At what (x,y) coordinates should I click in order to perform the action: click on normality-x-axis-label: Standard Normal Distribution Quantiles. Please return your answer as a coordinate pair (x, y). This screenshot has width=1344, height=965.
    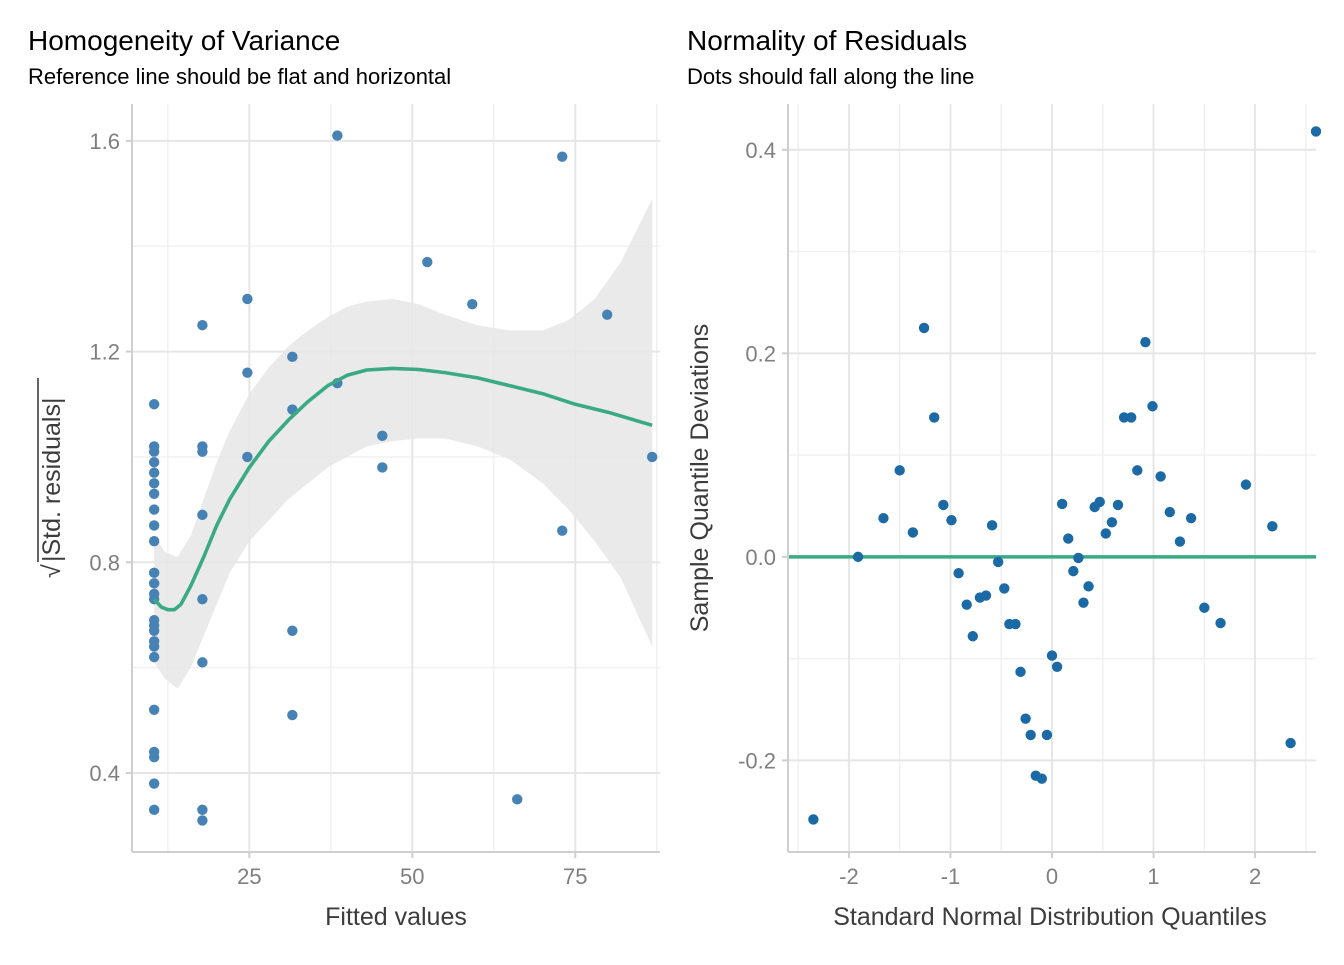
    Looking at the image, I should click on (1050, 917).